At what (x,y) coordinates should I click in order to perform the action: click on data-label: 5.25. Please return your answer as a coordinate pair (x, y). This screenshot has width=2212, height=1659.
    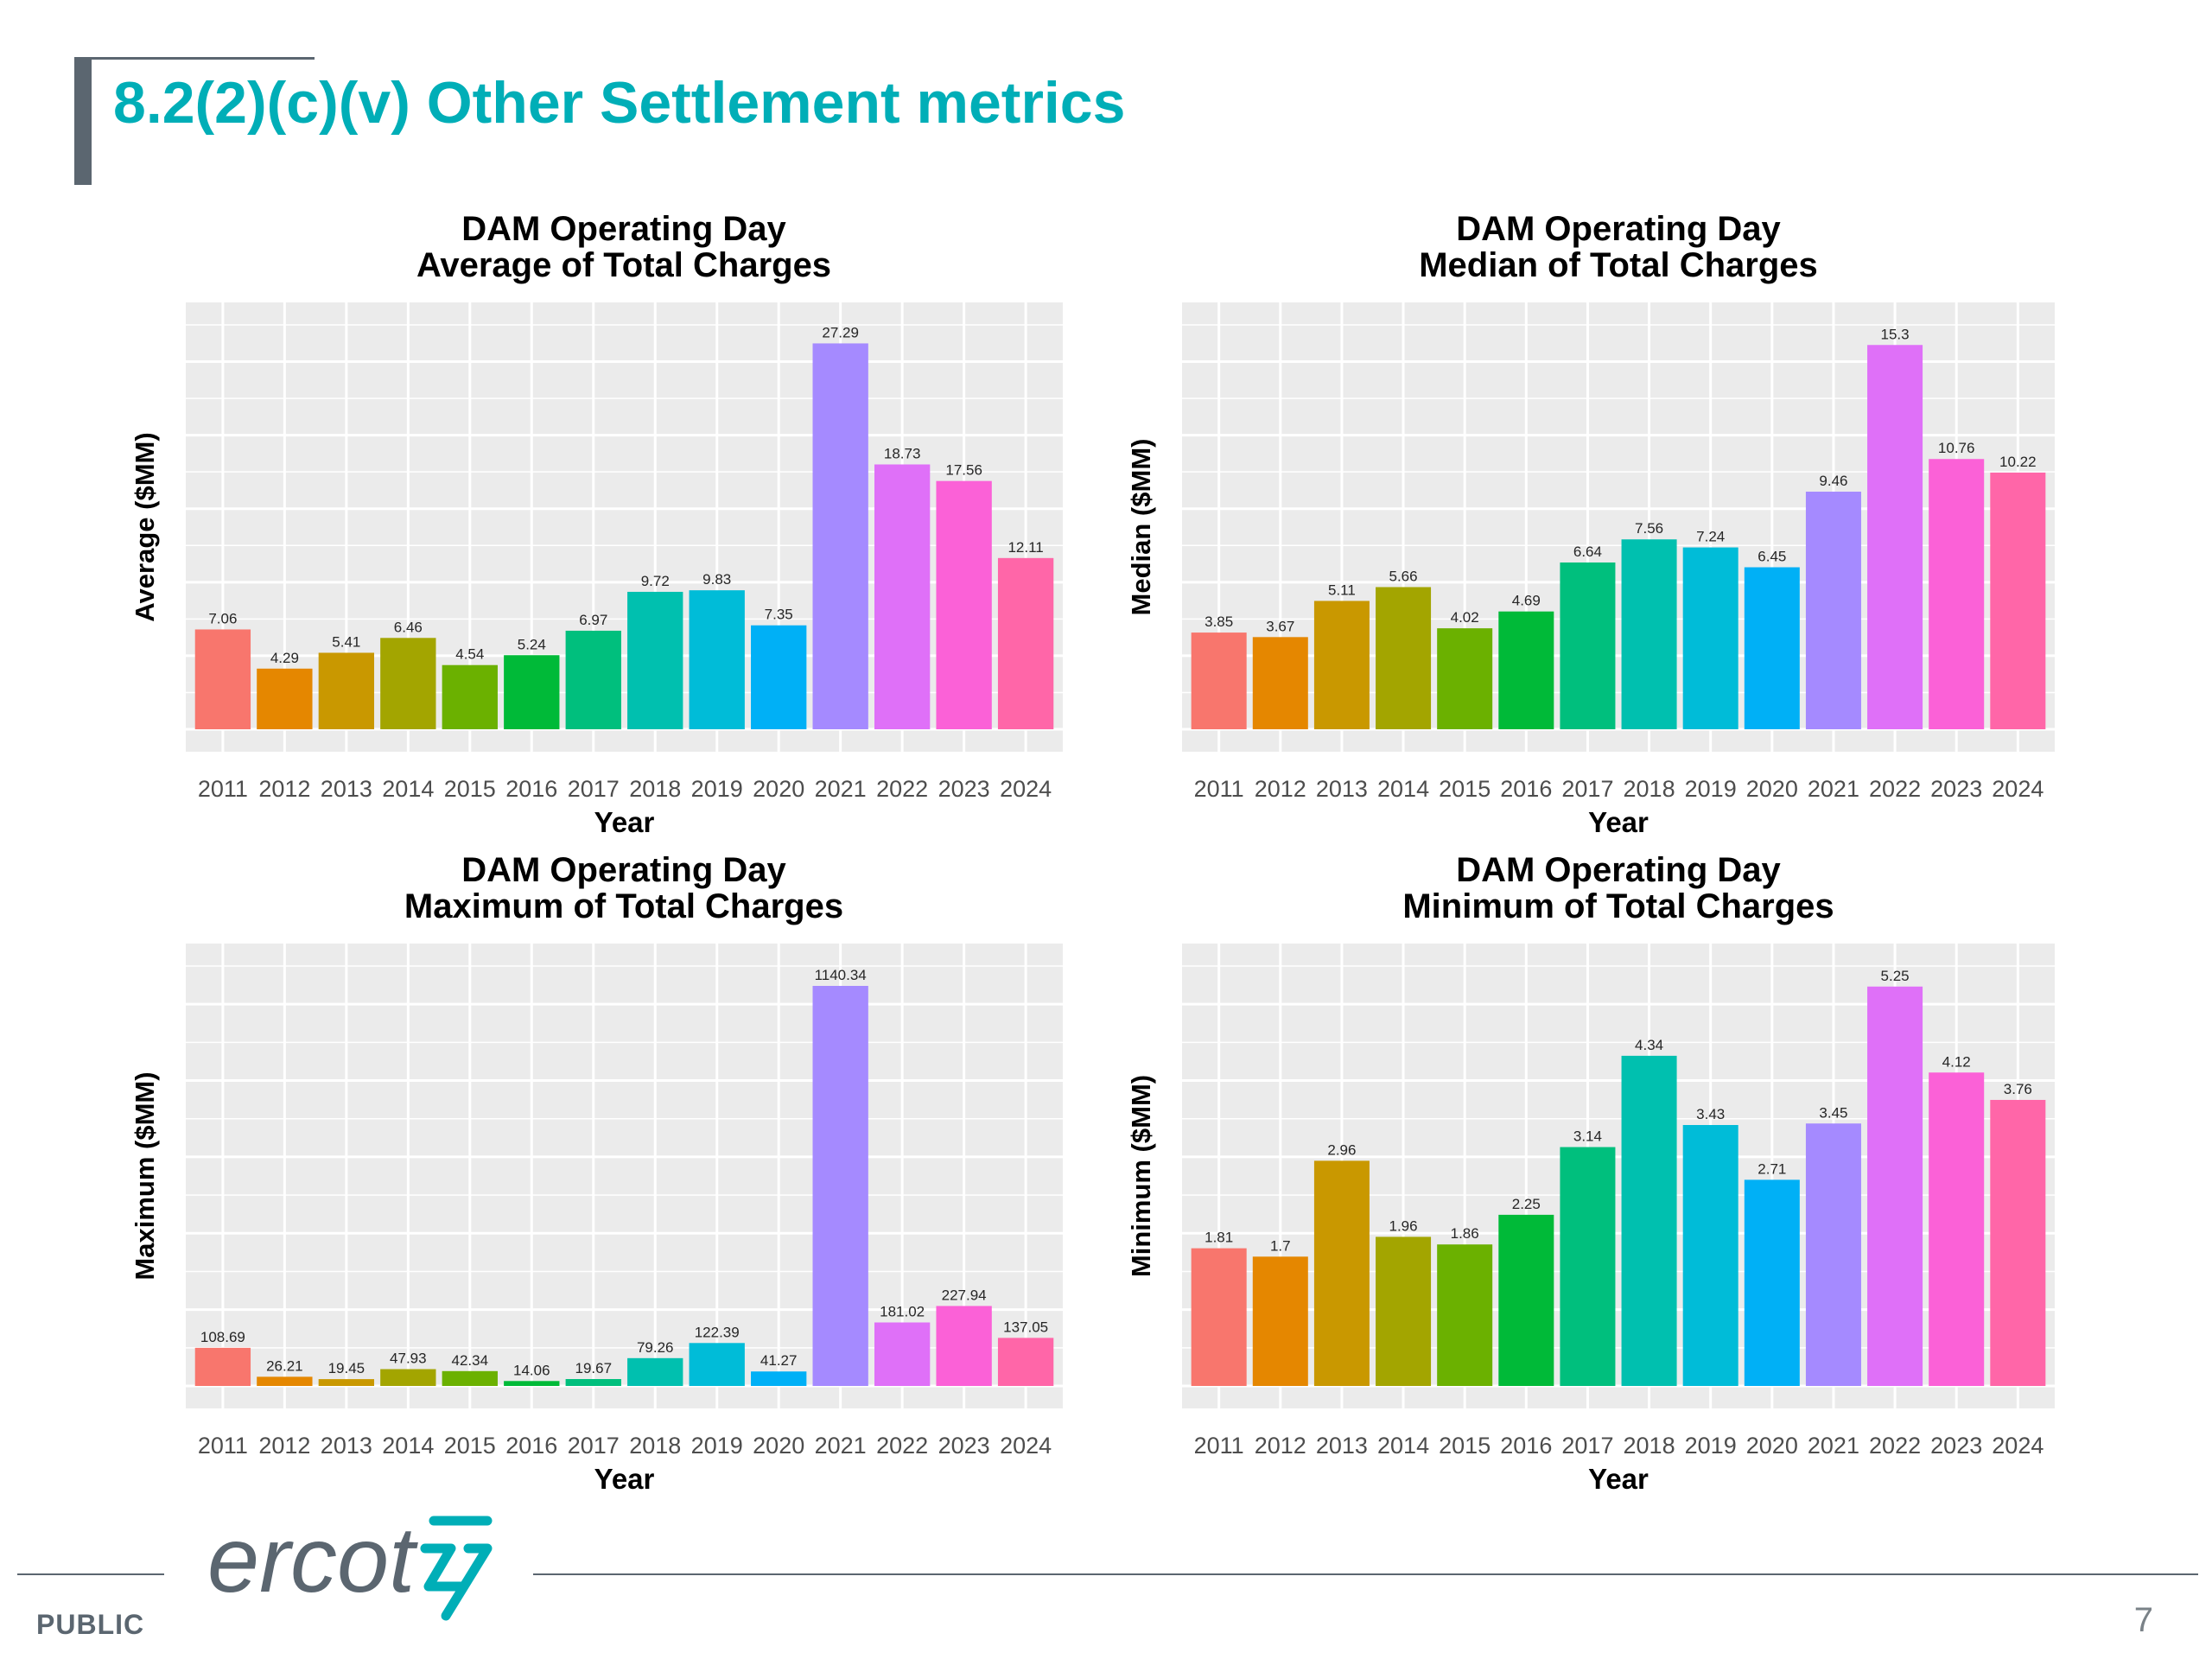
    Looking at the image, I should click on (1895, 976).